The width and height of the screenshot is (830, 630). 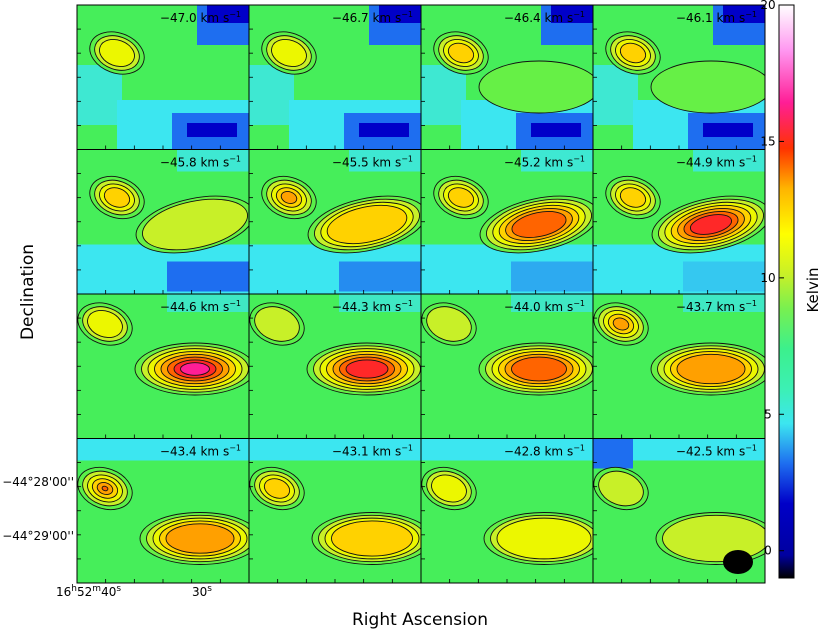 What do you see at coordinates (813, 289) in the screenshot?
I see `colorbar-label: Kelvin` at bounding box center [813, 289].